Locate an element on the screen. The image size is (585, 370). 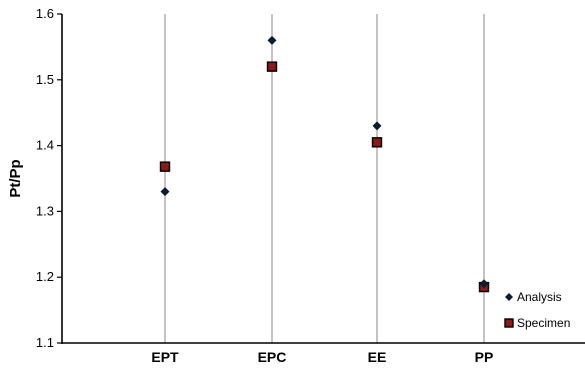
y-tick-label: 1.6 is located at coordinates (45, 13).